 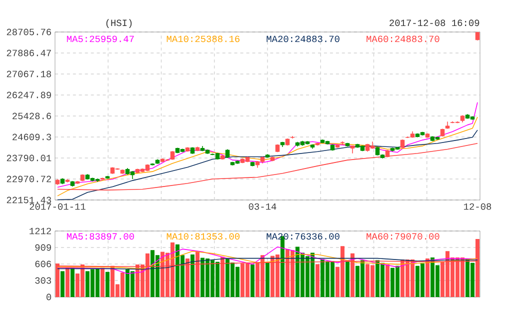 I want to click on line-series, so click(x=267, y=260).